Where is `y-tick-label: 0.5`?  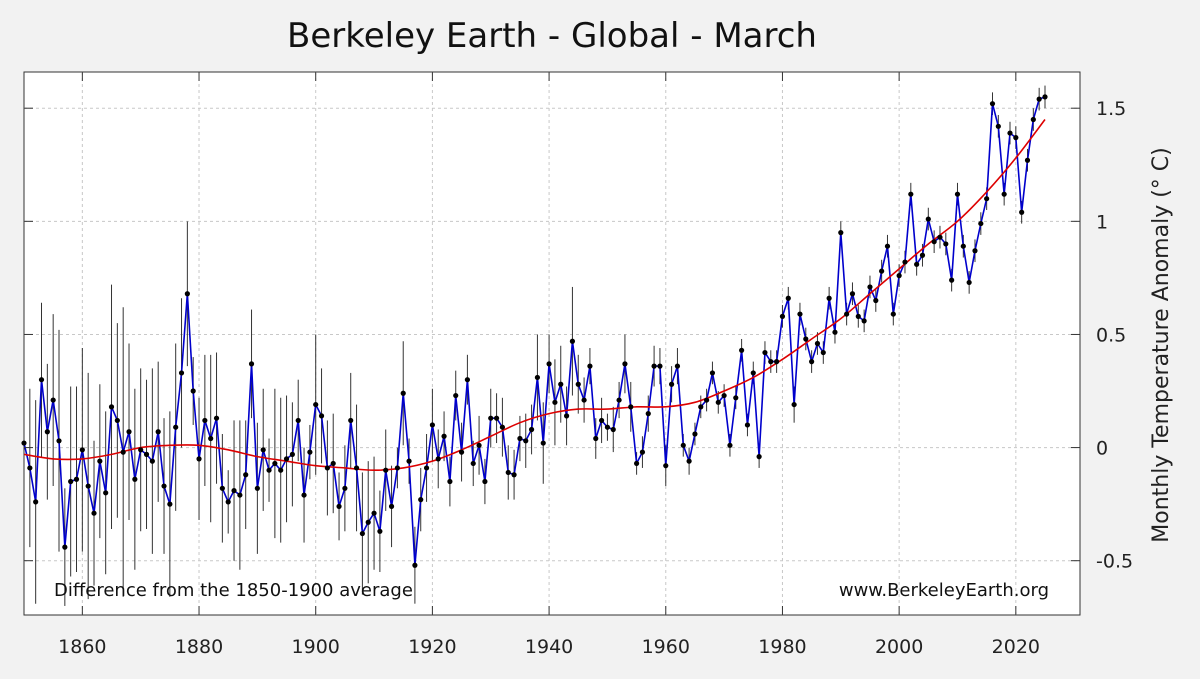 y-tick-label: 0.5 is located at coordinates (1111, 335).